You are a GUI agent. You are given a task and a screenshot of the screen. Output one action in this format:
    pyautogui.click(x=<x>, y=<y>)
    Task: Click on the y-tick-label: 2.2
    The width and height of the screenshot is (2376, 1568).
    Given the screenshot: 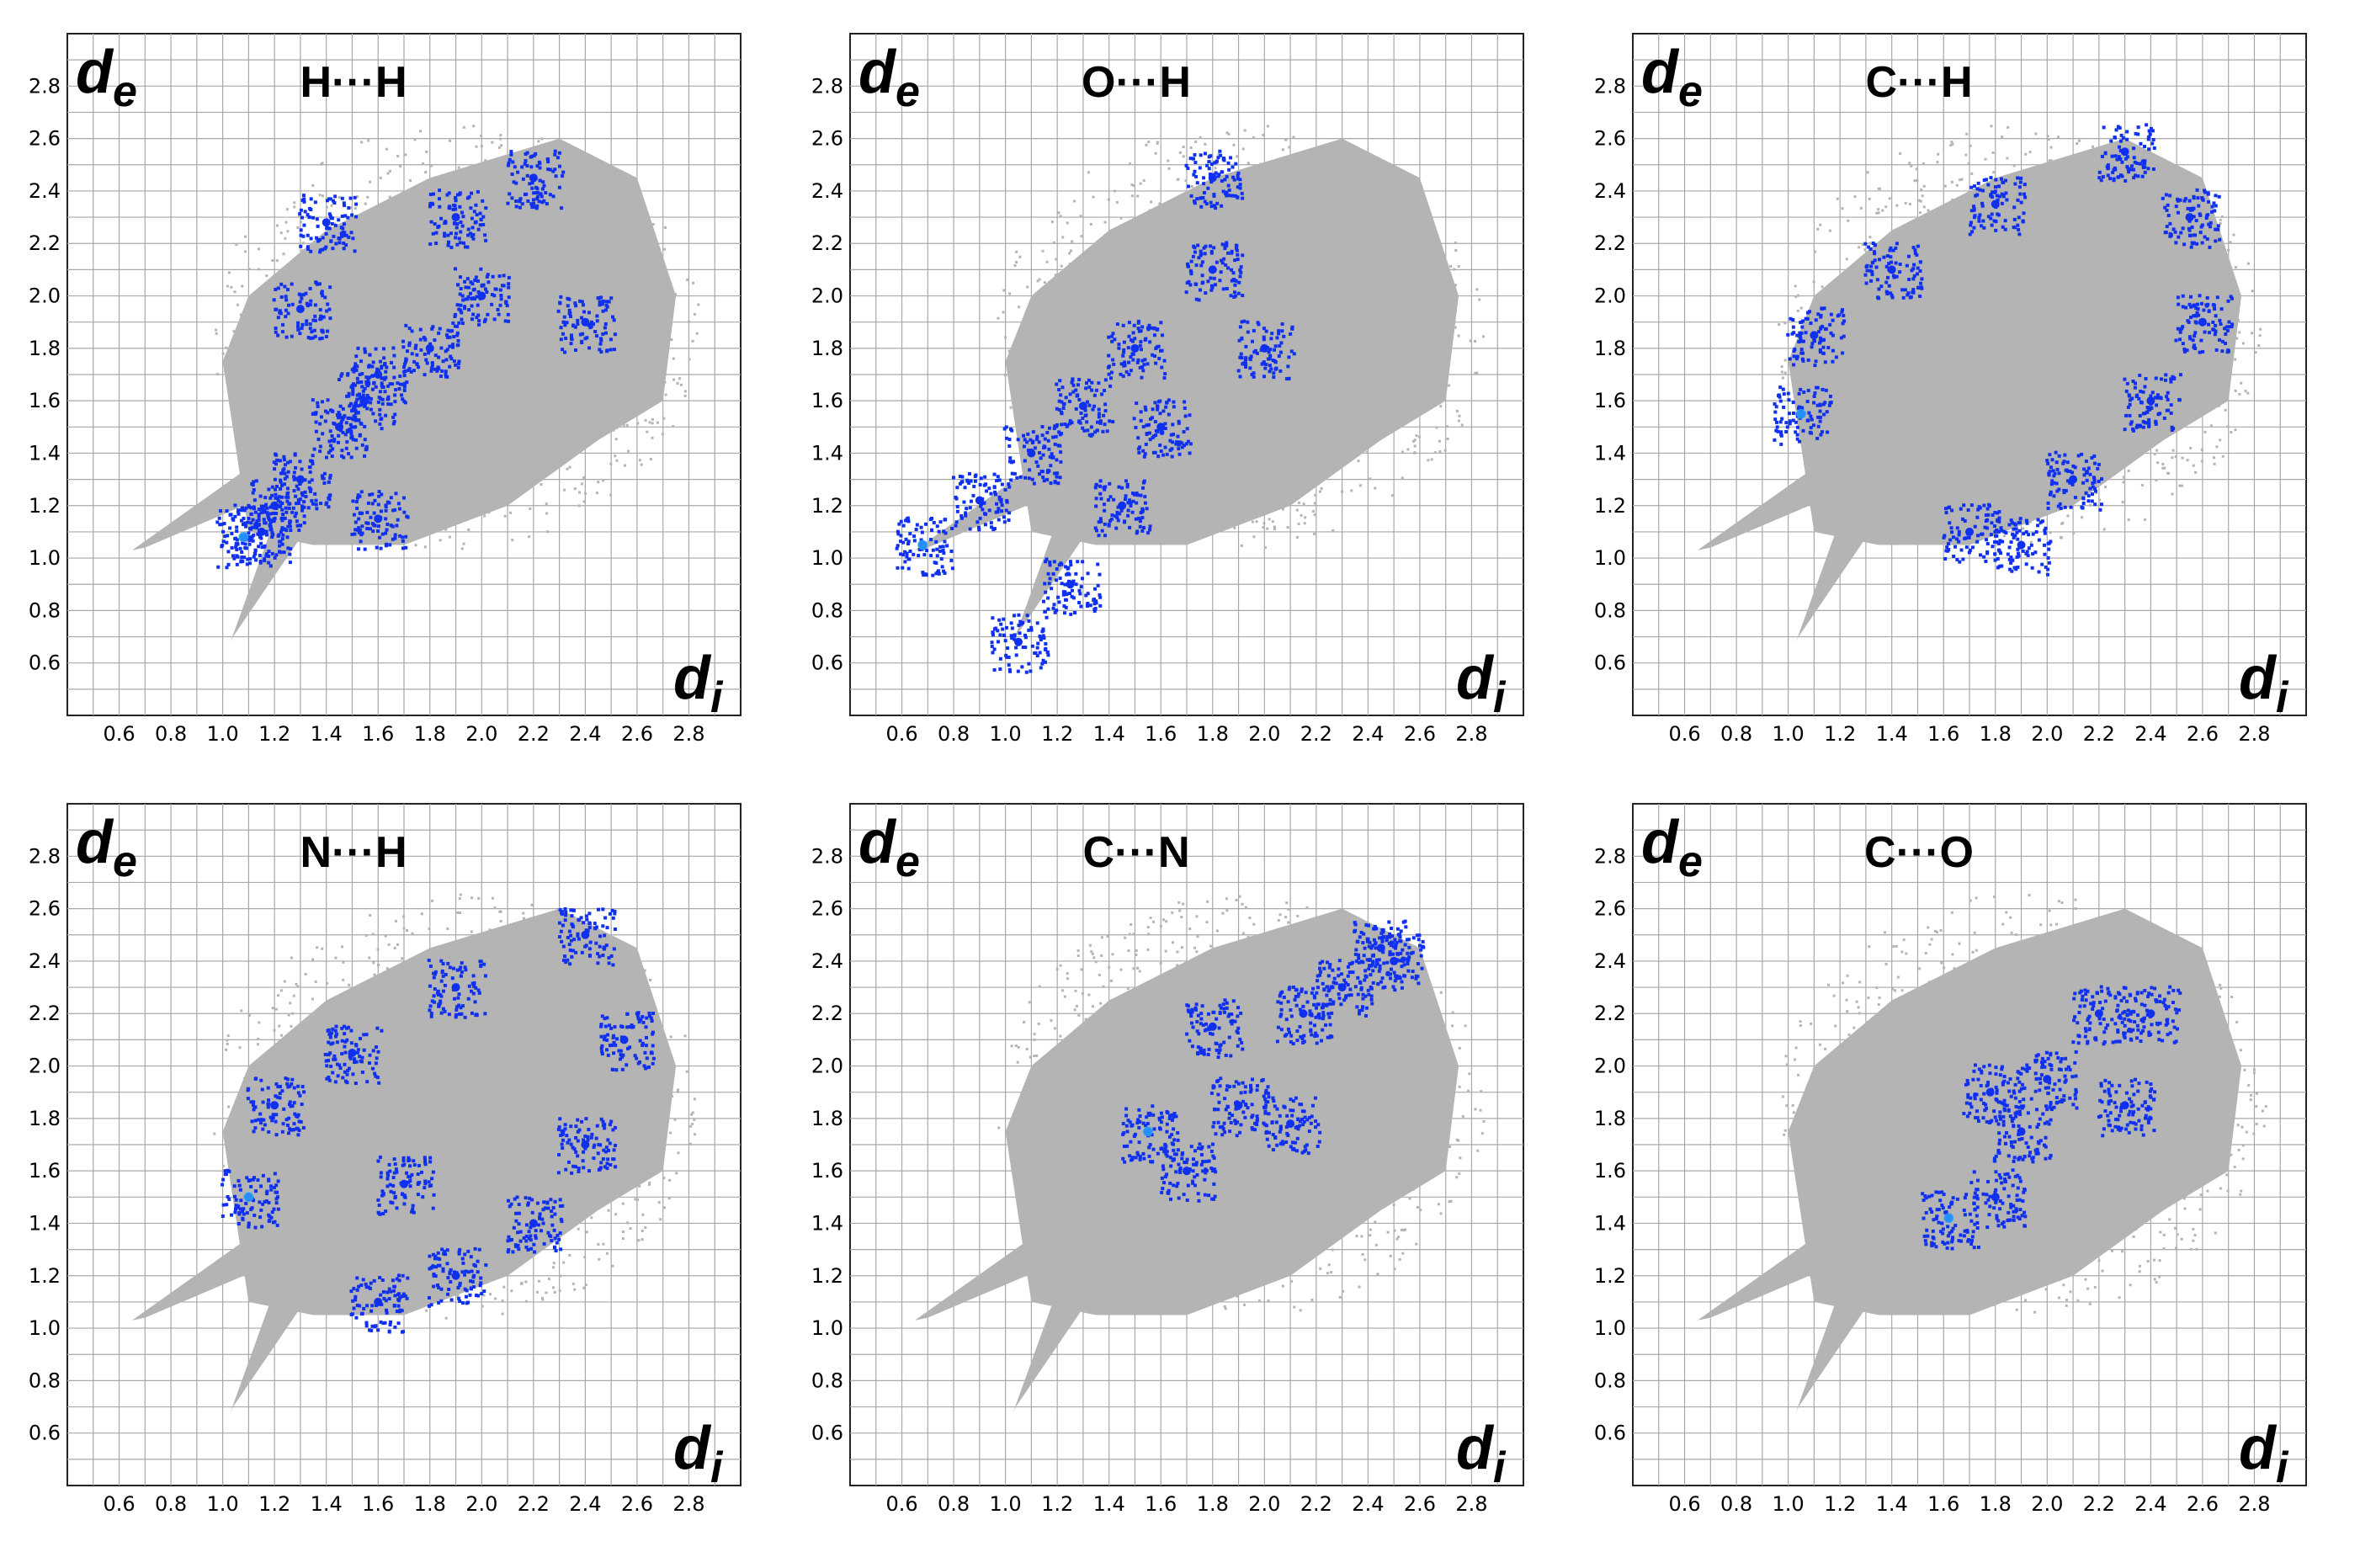 What is the action you would take?
    pyautogui.click(x=45, y=243)
    